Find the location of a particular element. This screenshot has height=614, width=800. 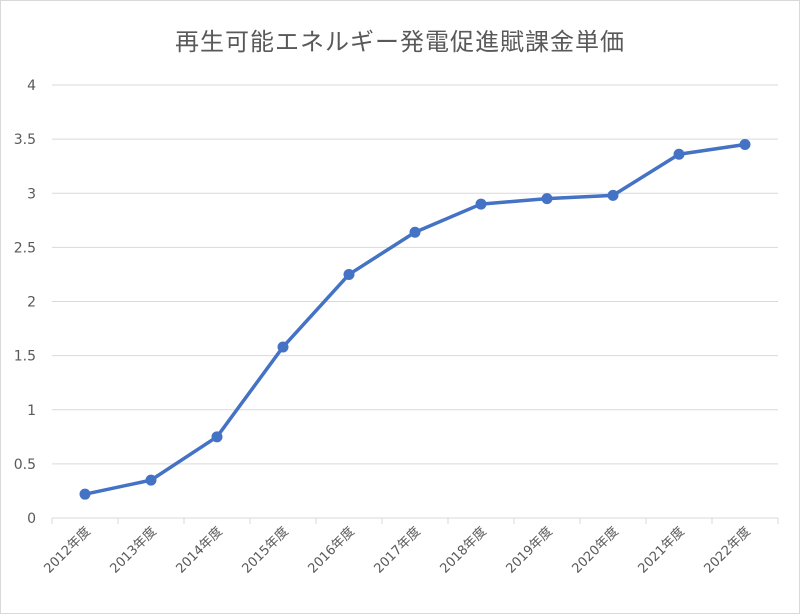

y-tick-label: 0.5 is located at coordinates (25, 465).